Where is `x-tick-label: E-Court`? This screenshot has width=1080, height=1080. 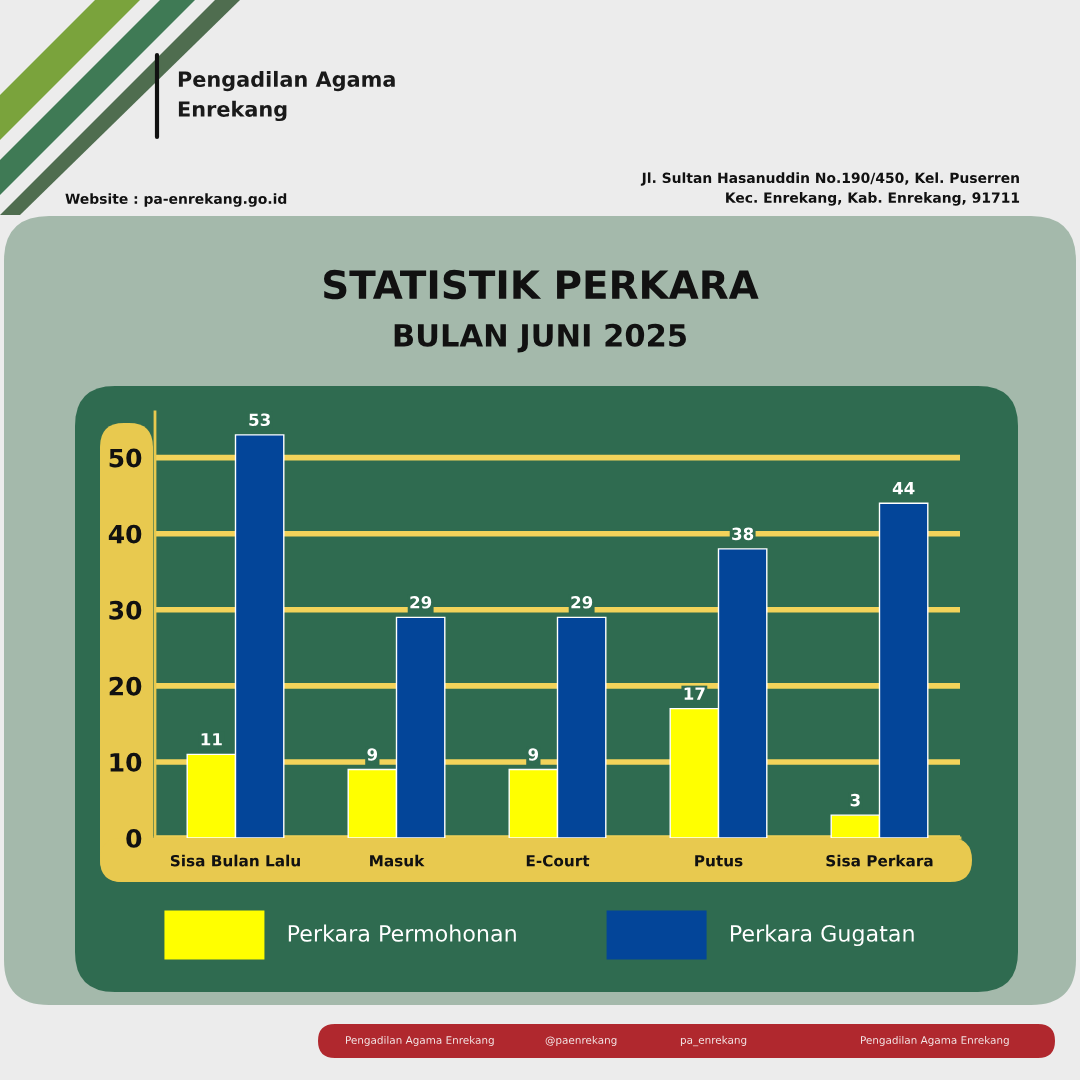
x-tick-label: E-Court is located at coordinates (558, 860).